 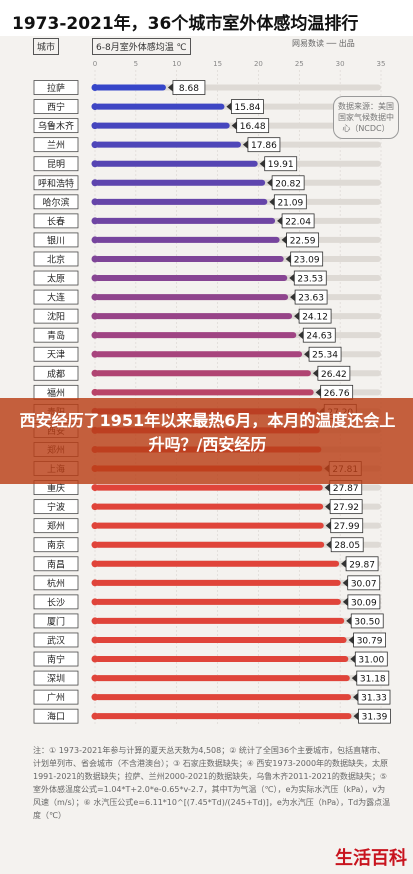 I want to click on city-label: 福州, so click(x=56, y=393).